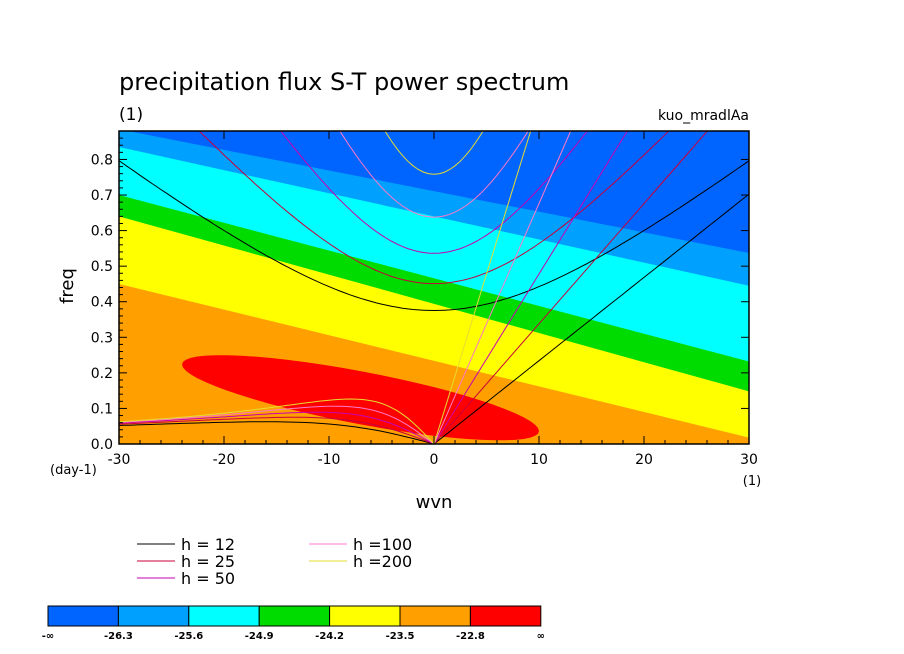  What do you see at coordinates (224, 460) in the screenshot?
I see `x-tick-label: -20` at bounding box center [224, 460].